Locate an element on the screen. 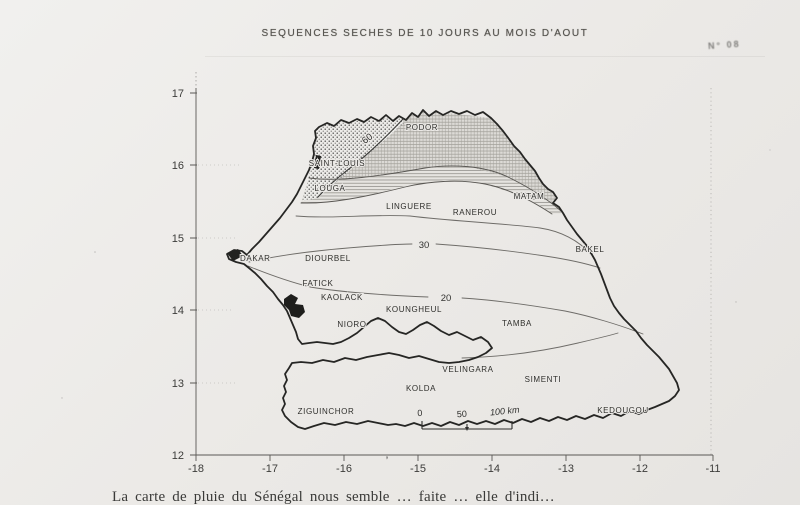  x-tick-label: -11 is located at coordinates (712, 469).